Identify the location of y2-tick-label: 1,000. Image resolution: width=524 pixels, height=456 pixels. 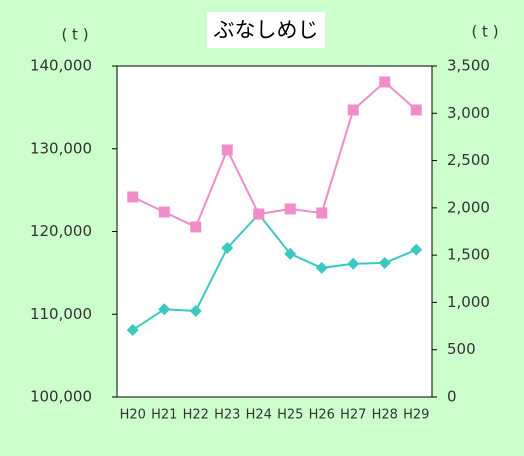
(468, 302).